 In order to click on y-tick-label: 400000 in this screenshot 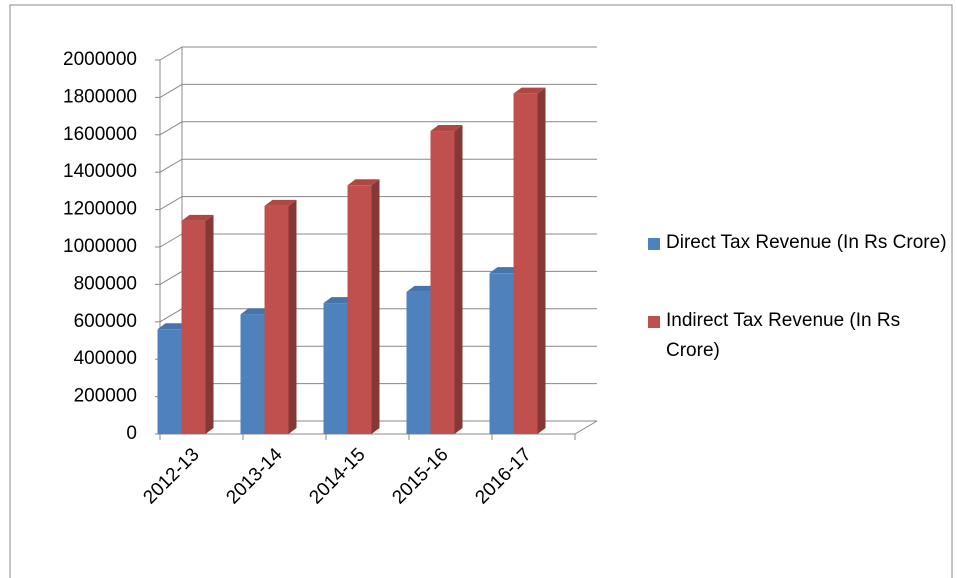, I will do `click(105, 358)`.